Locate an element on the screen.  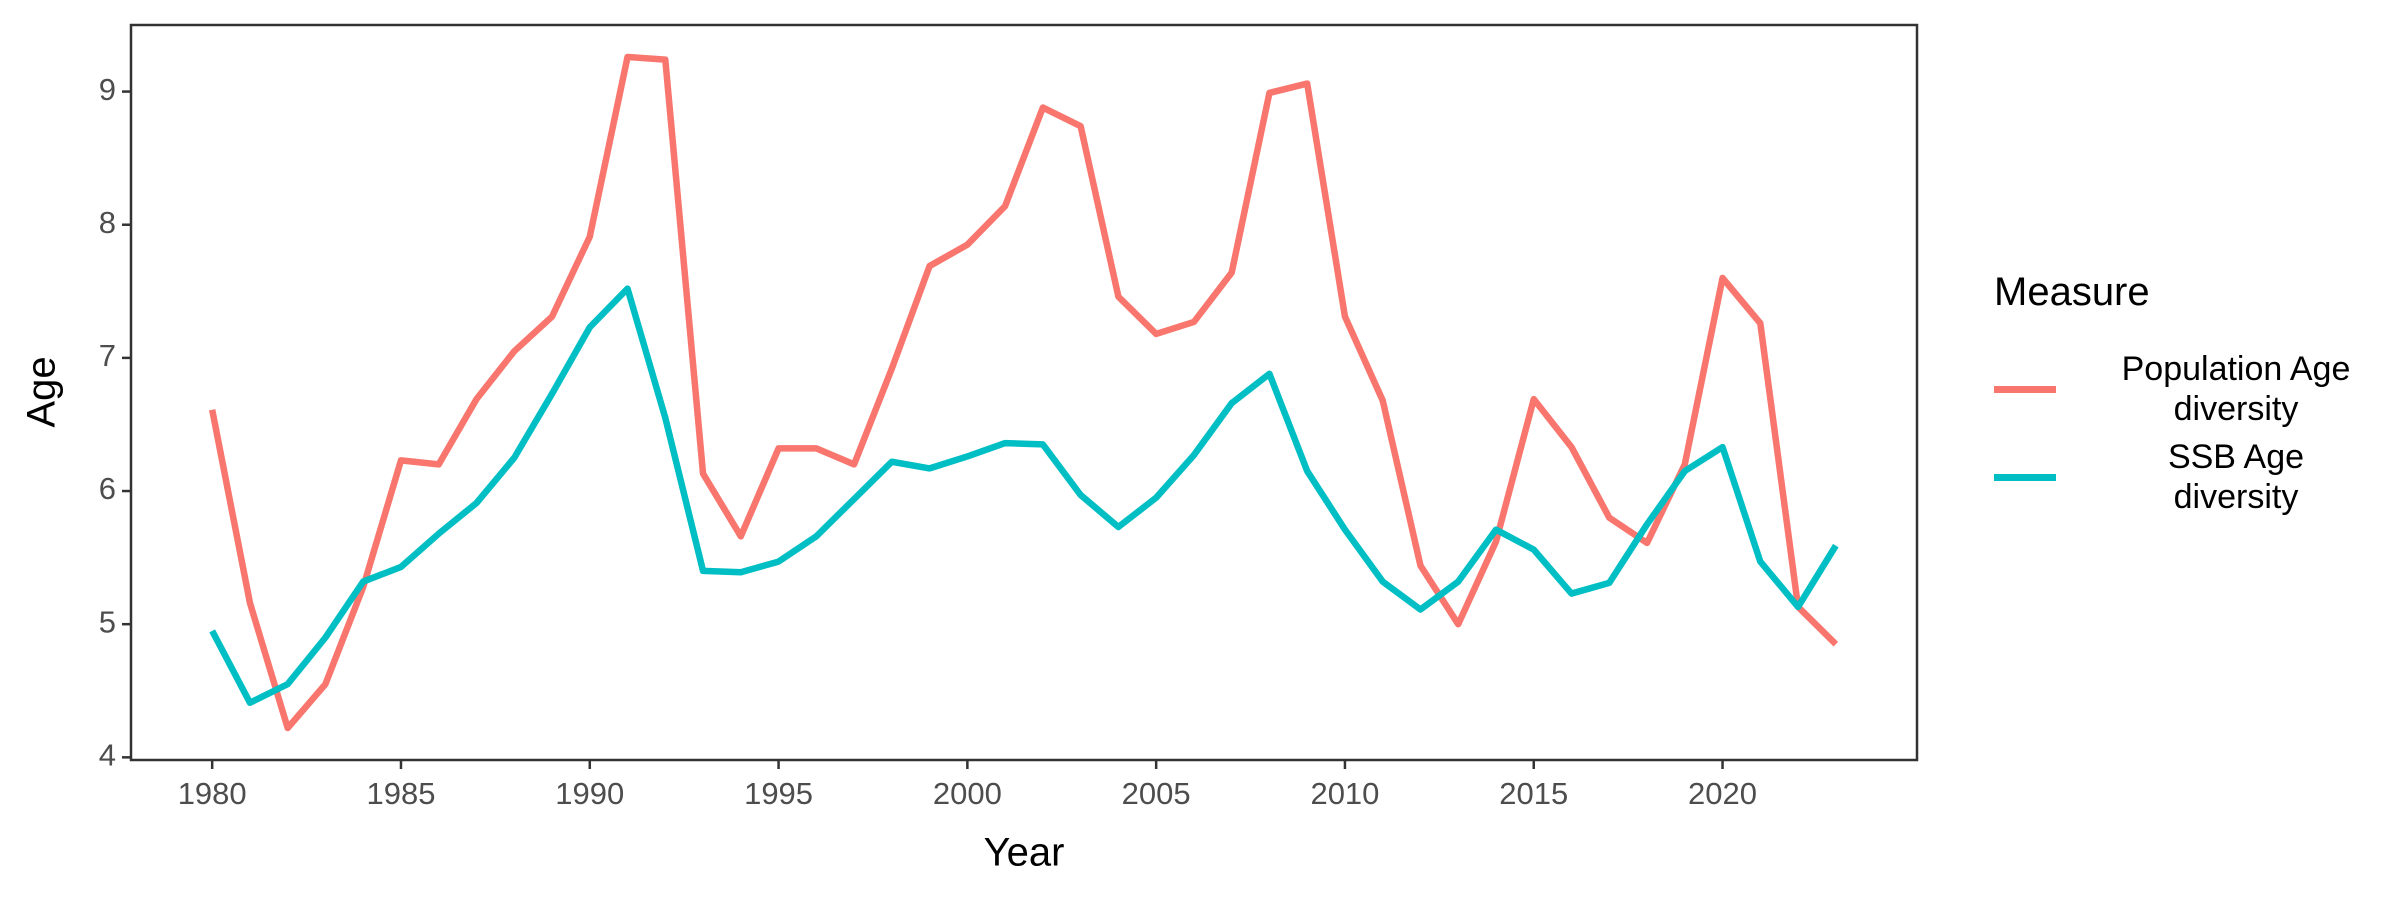
legend-label: Population Age diversity is located at coordinates (2236, 389).